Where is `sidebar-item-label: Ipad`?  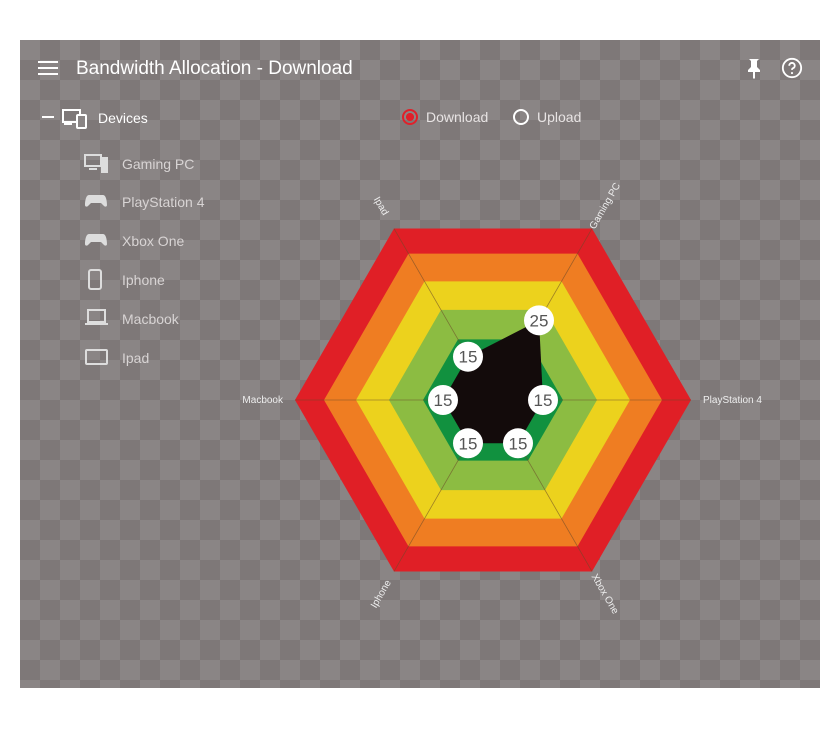
sidebar-item-label: Ipad is located at coordinates (136, 358).